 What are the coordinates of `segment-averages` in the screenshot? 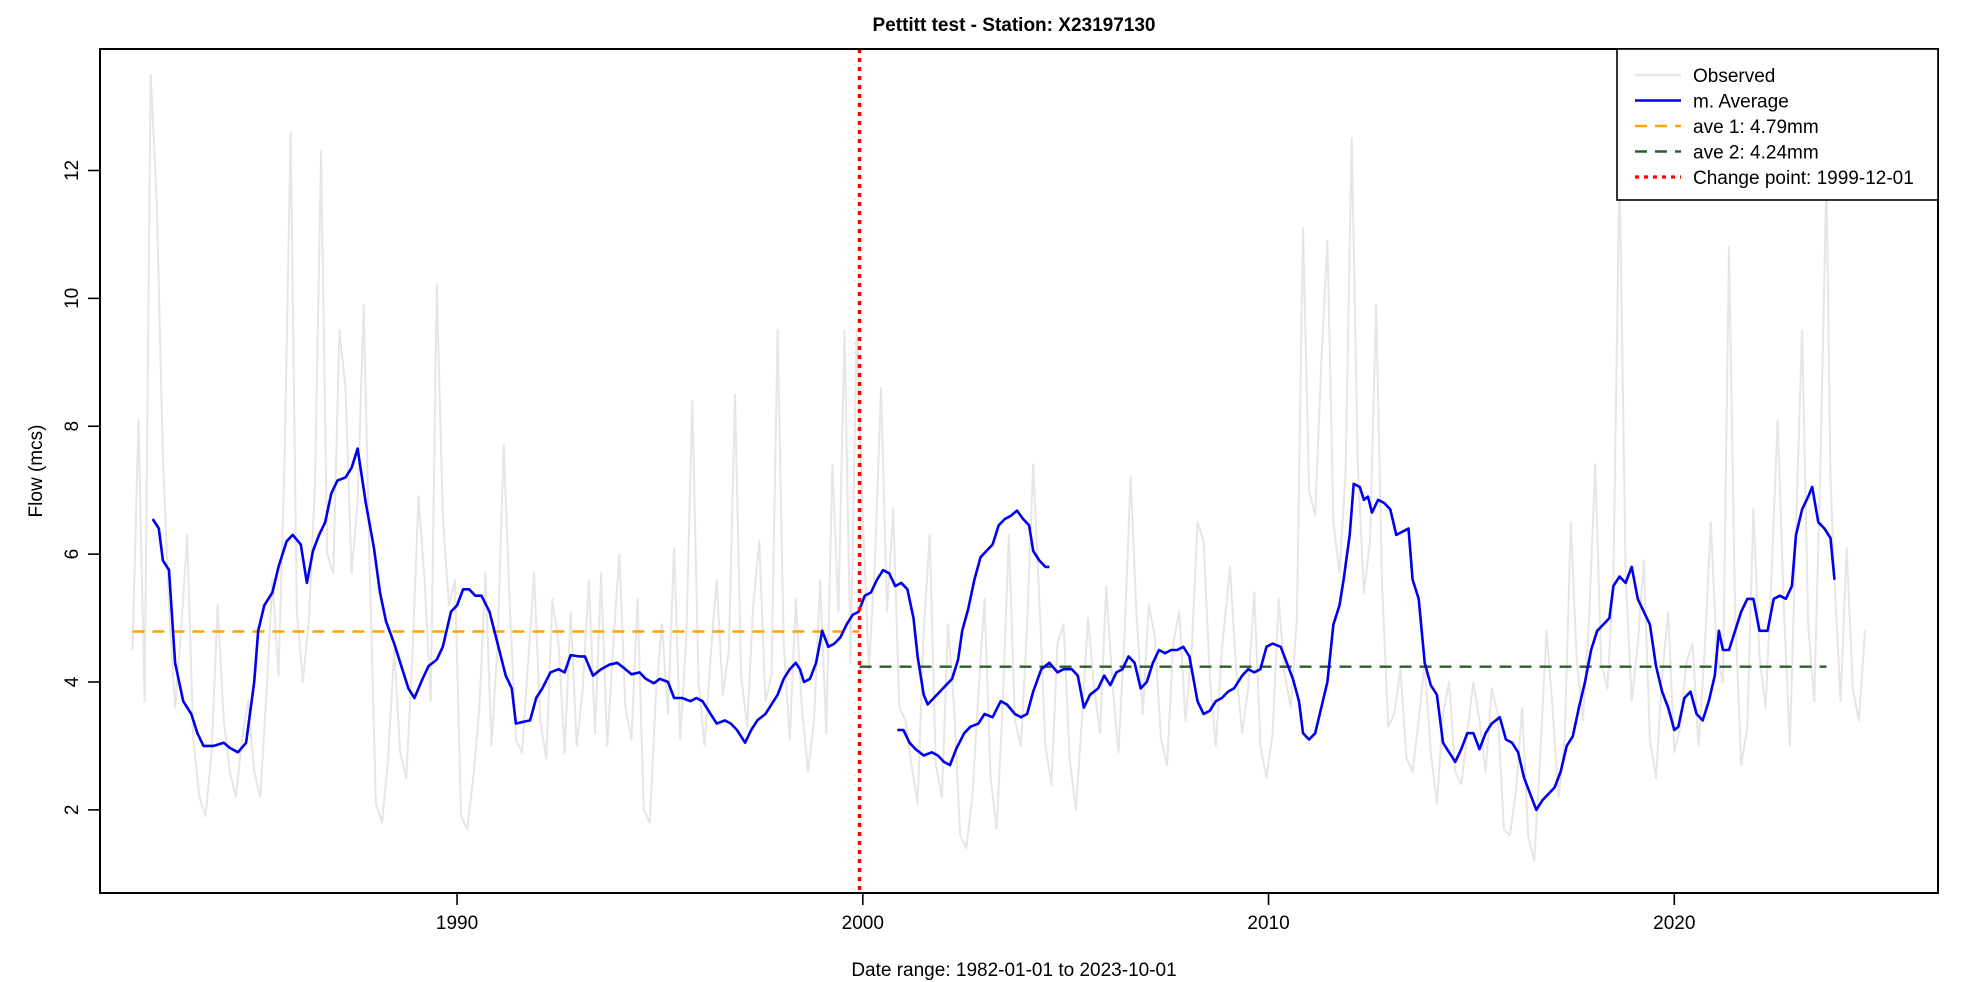 It's located at (979, 649).